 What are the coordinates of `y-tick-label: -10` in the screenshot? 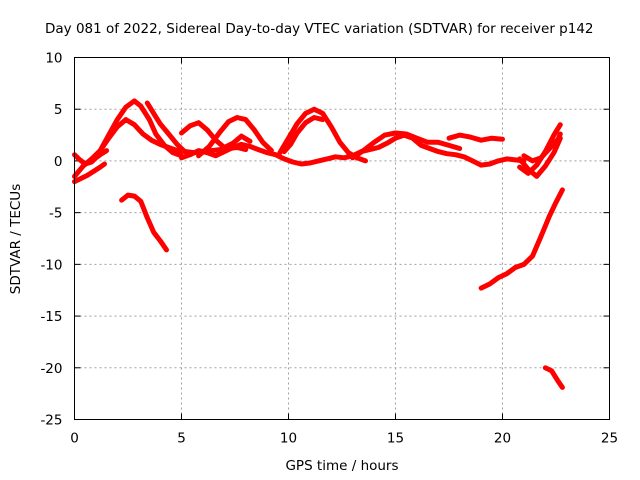 It's located at (51, 265).